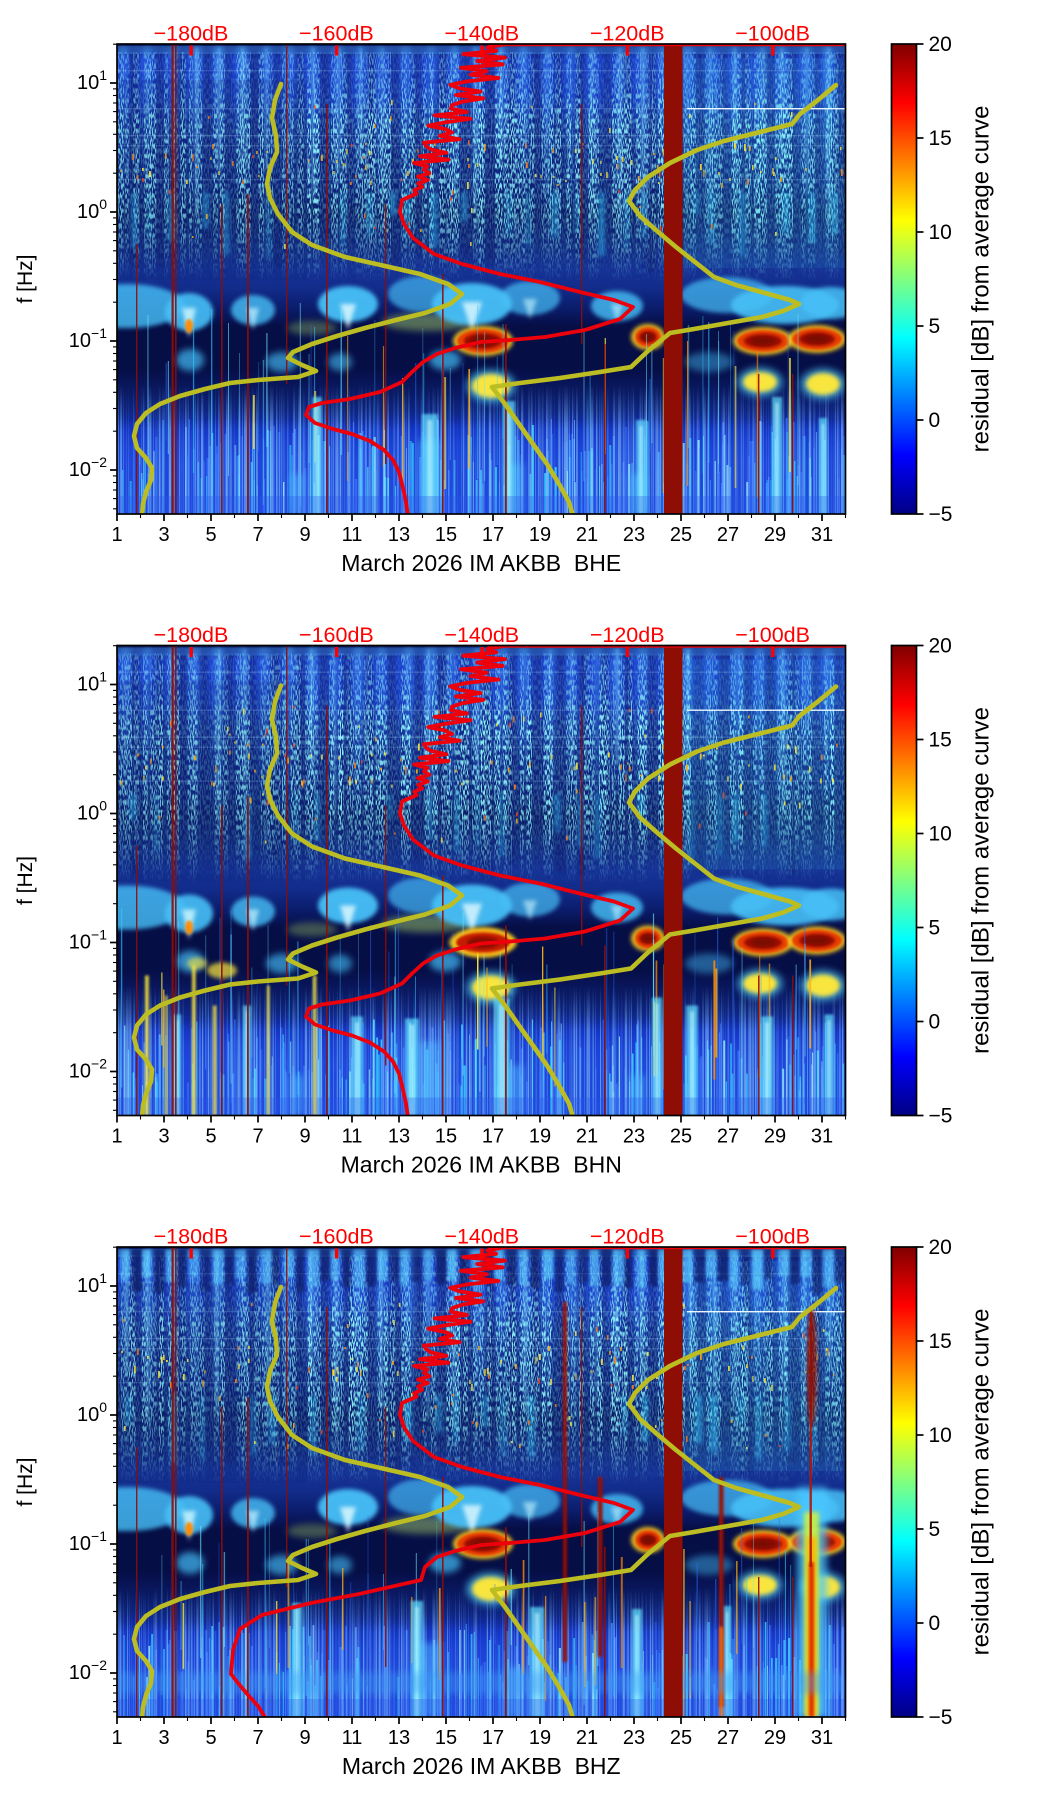 The image size is (1052, 1811). I want to click on svg-text: March 2026 IM AKBB BHZ, so click(481, 1766).